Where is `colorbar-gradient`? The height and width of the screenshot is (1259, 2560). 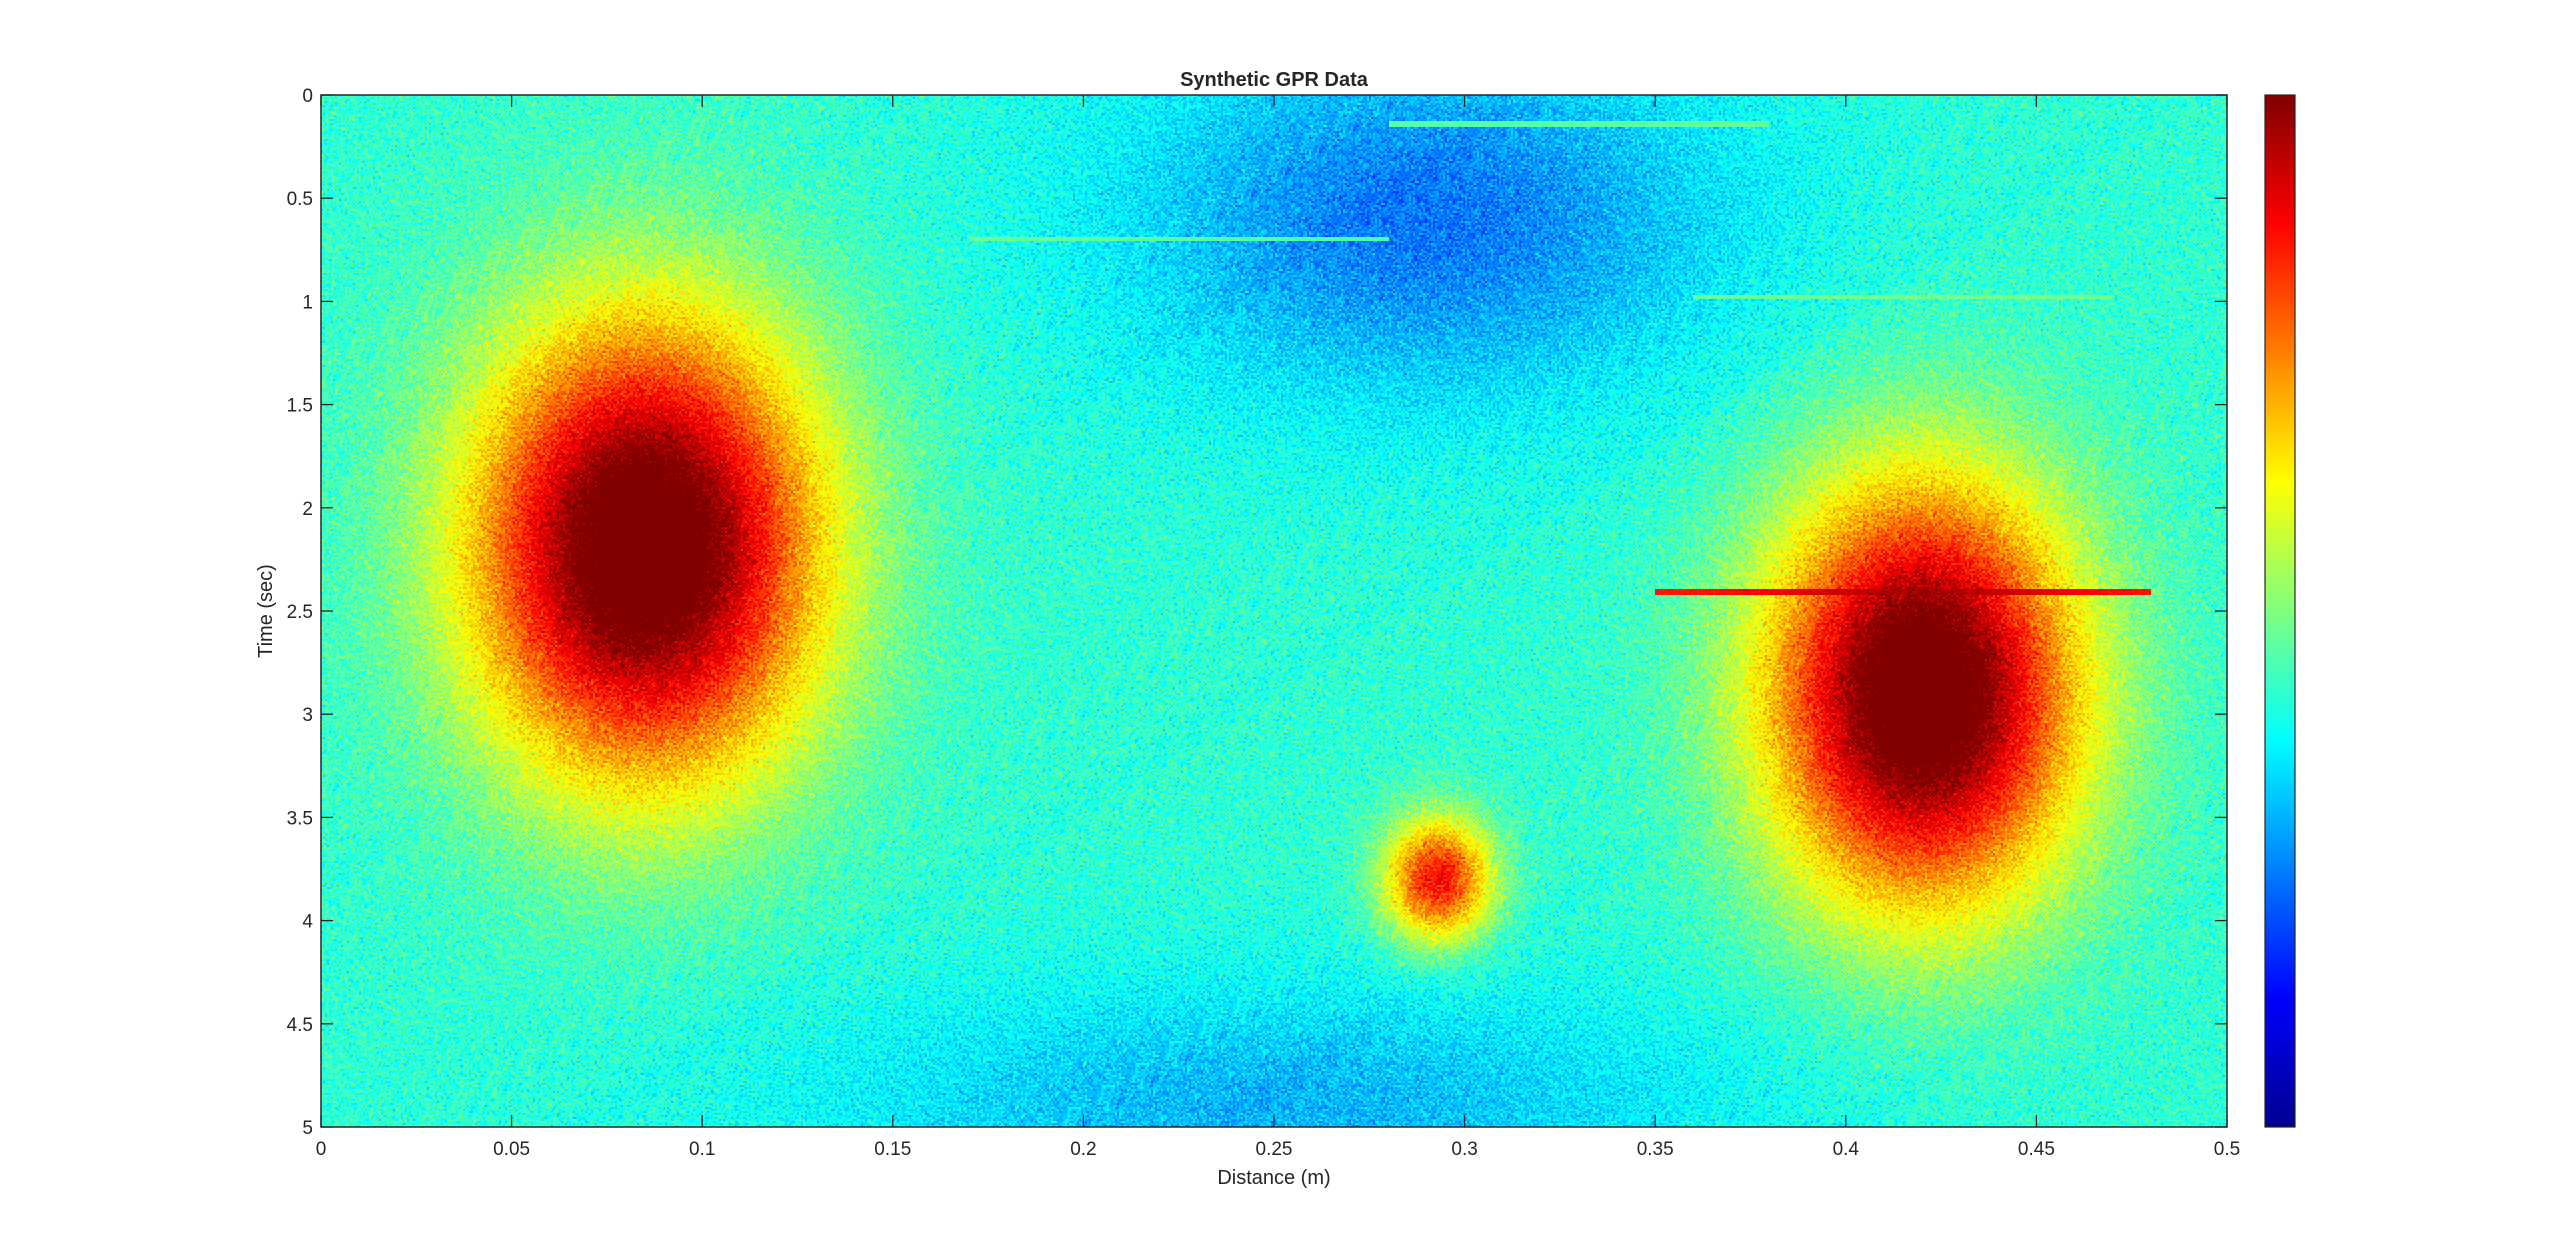 colorbar-gradient is located at coordinates (2280, 611).